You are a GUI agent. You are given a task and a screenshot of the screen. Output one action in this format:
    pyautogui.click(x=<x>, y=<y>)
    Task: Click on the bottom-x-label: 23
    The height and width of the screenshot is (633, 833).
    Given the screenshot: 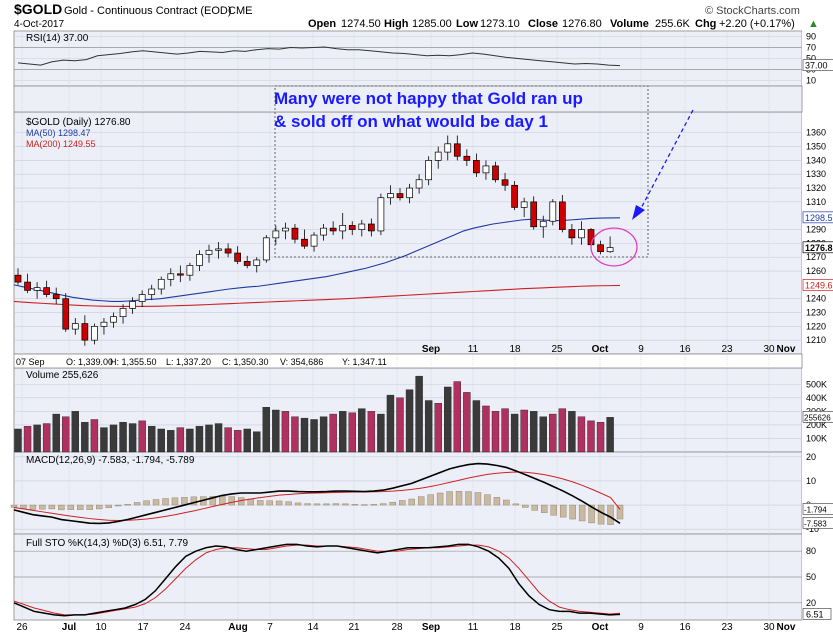 What is the action you would take?
    pyautogui.click(x=727, y=627)
    